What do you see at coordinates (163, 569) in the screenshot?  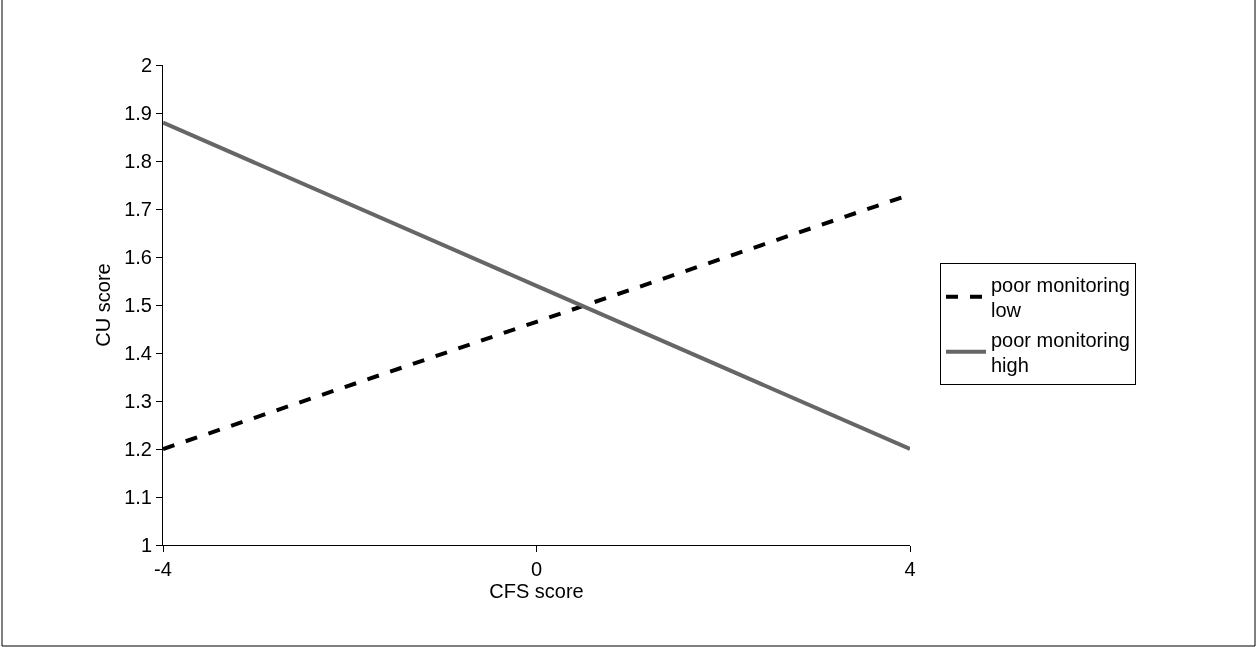 I see `x-tick-label: -4` at bounding box center [163, 569].